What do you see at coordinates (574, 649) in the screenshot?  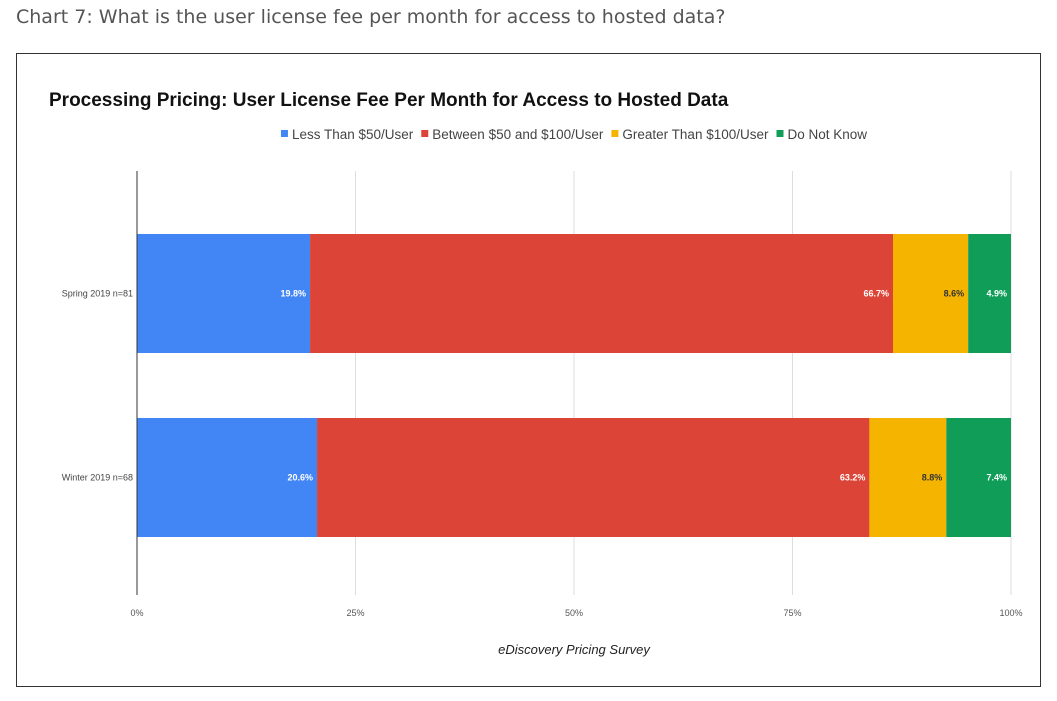 I see `x-axis-label: eDiscovery Pricing Survey` at bounding box center [574, 649].